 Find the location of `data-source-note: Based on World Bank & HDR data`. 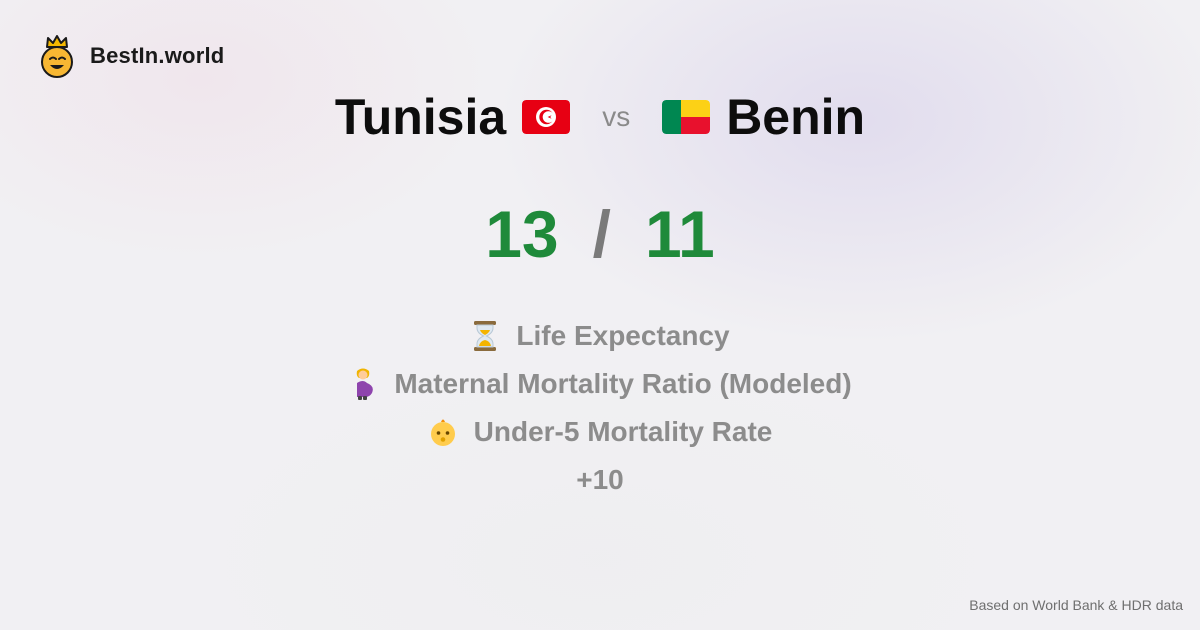

data-source-note: Based on World Bank & HDR data is located at coordinates (1076, 605).